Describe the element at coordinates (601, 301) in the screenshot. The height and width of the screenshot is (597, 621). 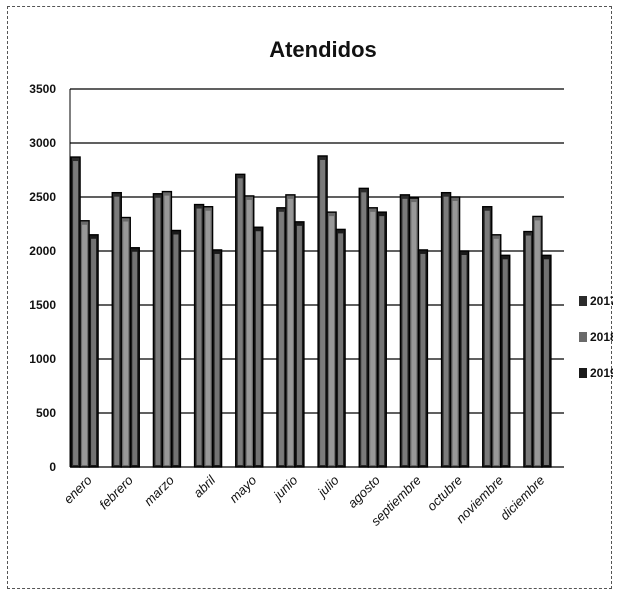
I see `legend-label: 2017` at that location.